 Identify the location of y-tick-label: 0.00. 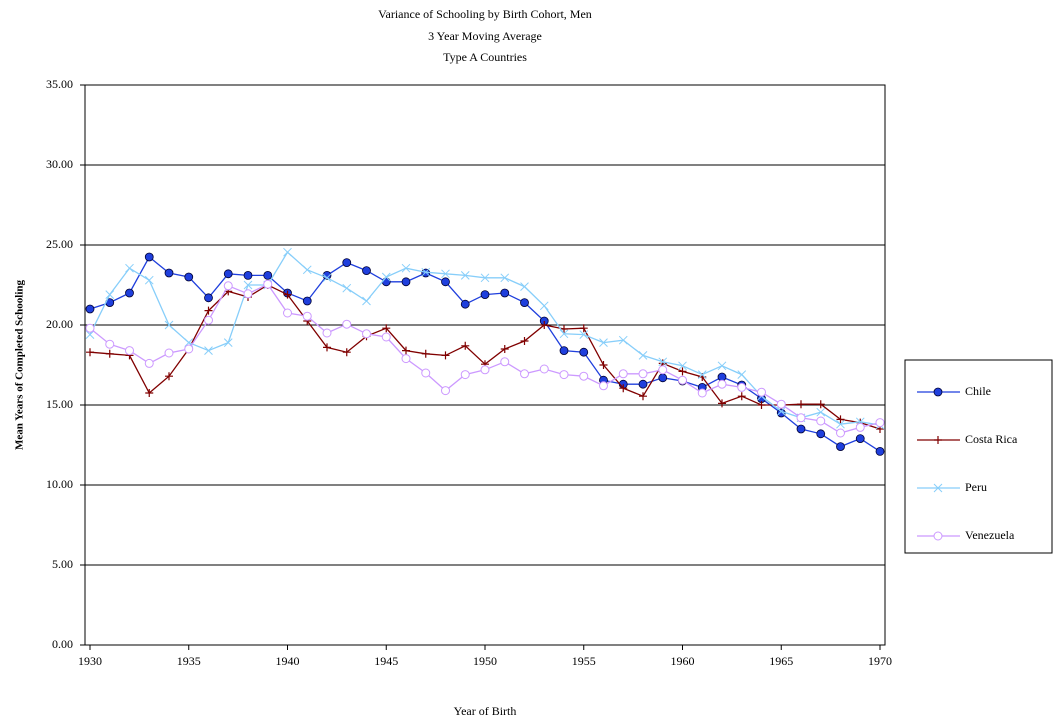
(62, 644).